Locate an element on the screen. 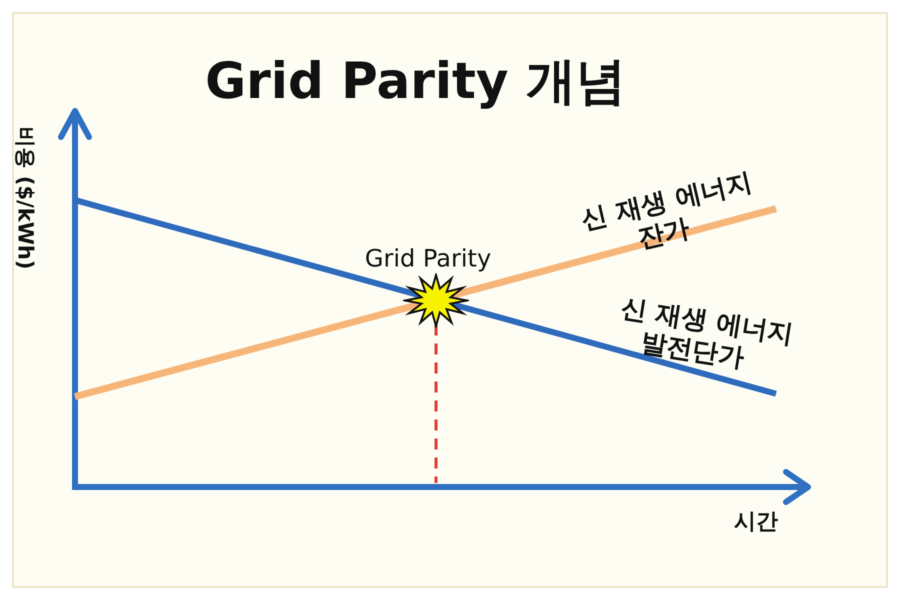  chart-title: Grid Parity 개념 is located at coordinates (415, 81).